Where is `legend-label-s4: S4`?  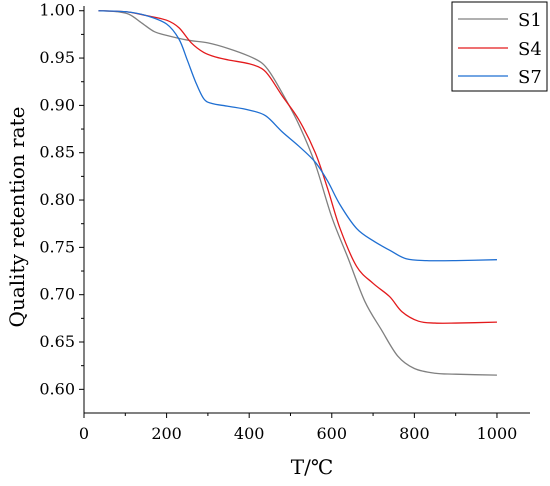 legend-label-s4: S4 is located at coordinates (530, 49).